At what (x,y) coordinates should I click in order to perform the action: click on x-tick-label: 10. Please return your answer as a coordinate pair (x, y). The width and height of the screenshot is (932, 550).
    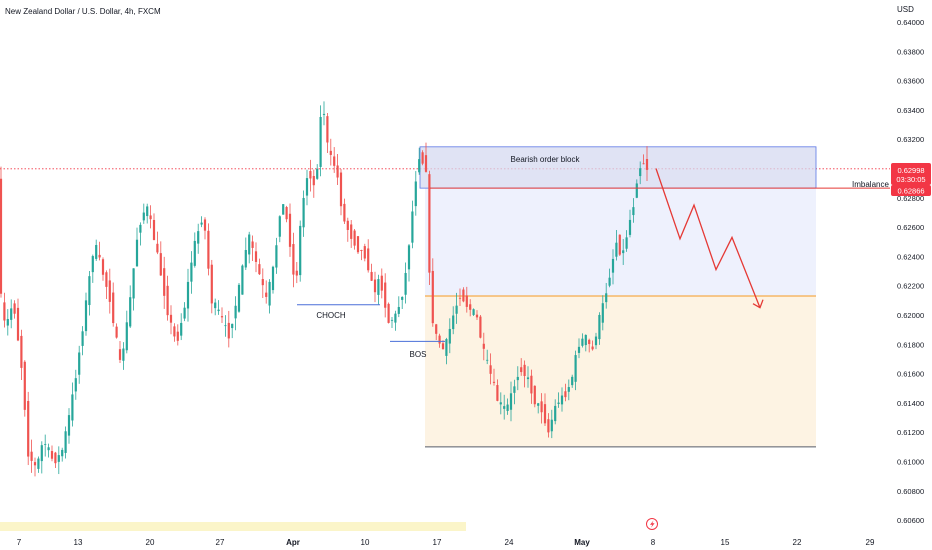
    Looking at the image, I should click on (365, 542).